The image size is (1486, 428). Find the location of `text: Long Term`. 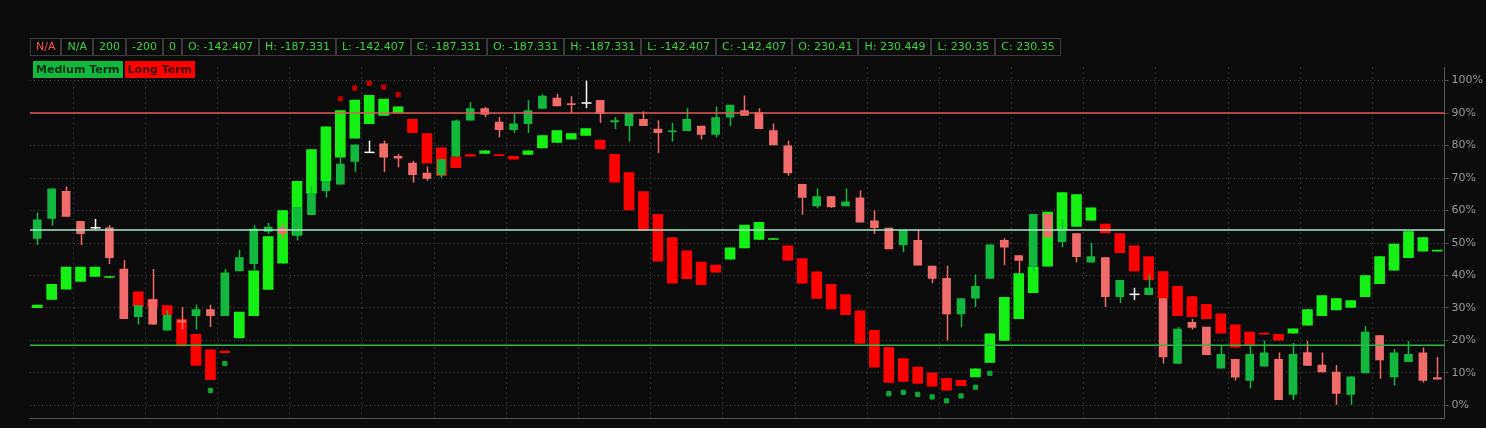

text: Long Term is located at coordinates (160, 69).